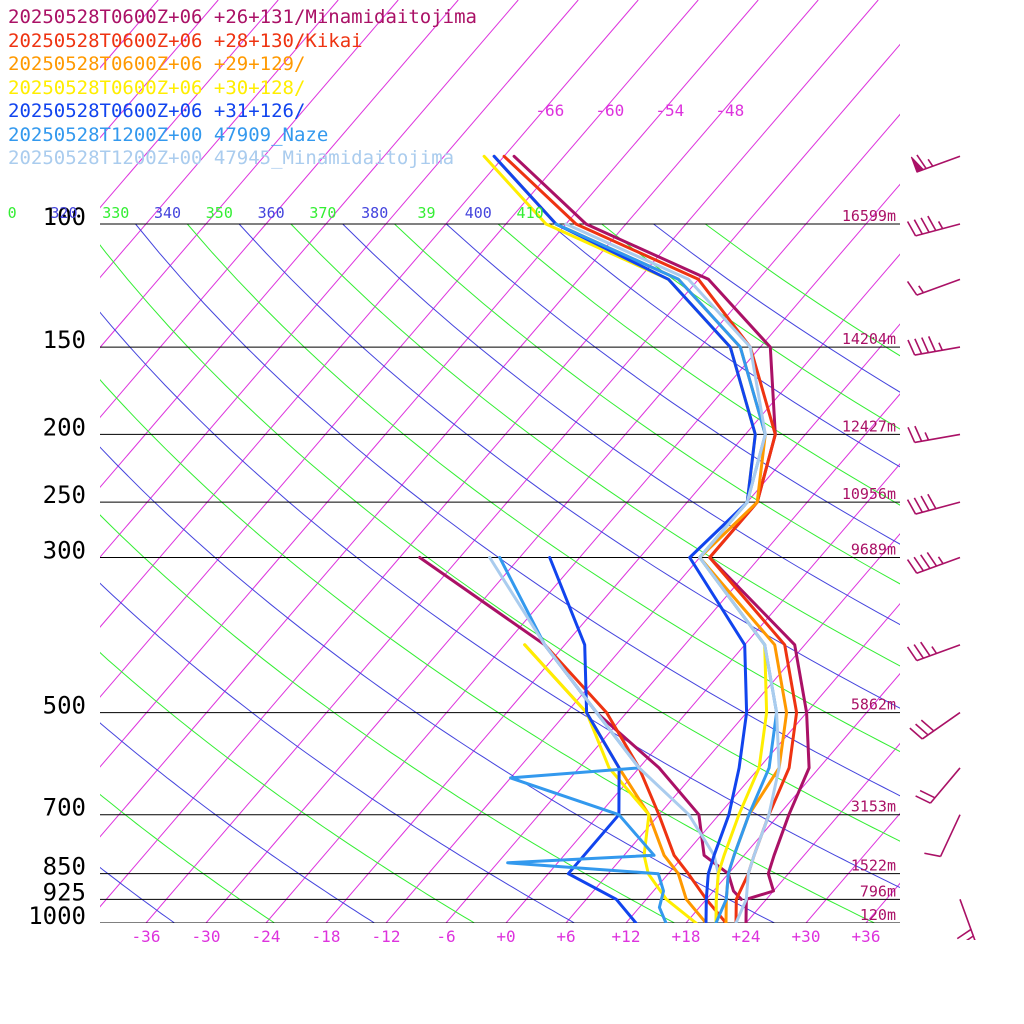 This screenshot has height=1024, width=1024. I want to click on x-tick-label: -6, so click(445, 936).